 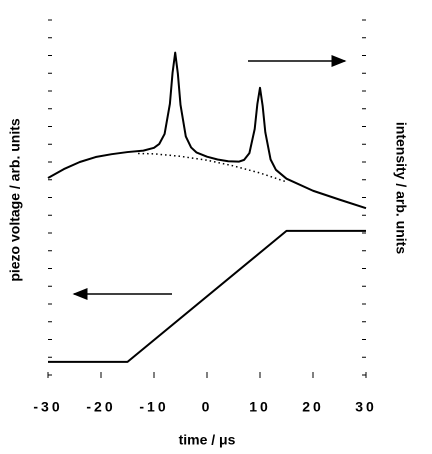 What do you see at coordinates (47, 407) in the screenshot?
I see `x-tick-label: -30` at bounding box center [47, 407].